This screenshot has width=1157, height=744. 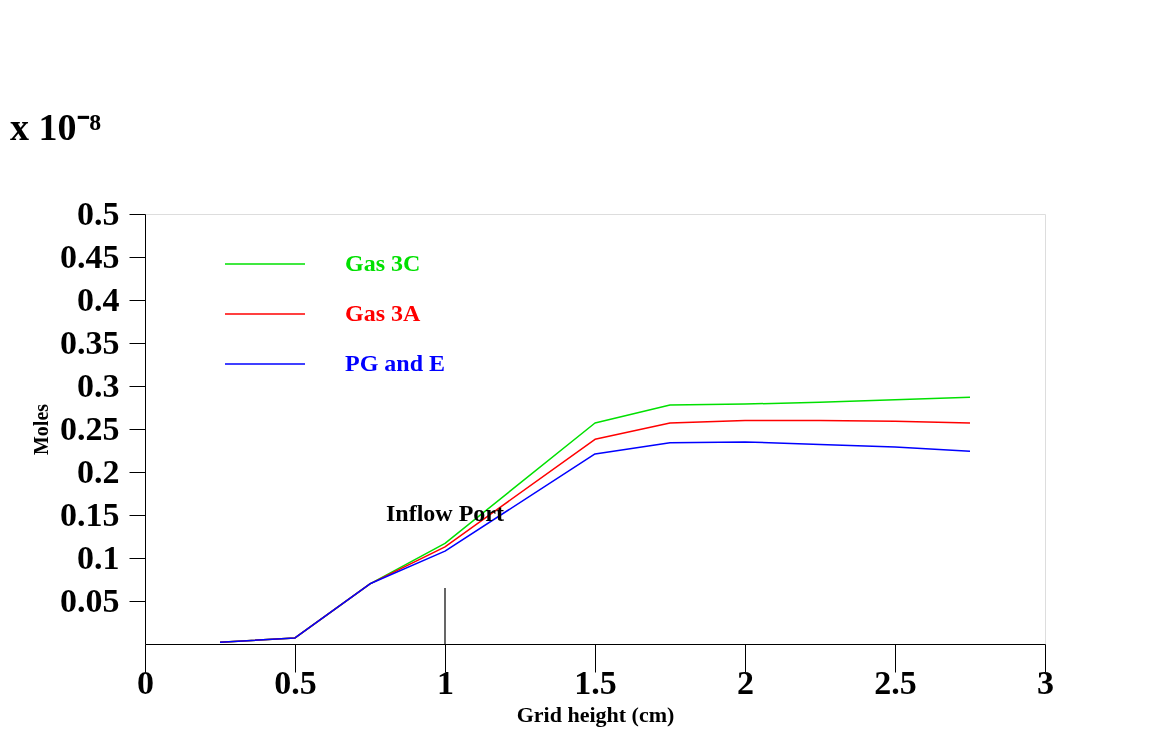 I want to click on y-tick-label: 0.05, so click(x=90, y=600).